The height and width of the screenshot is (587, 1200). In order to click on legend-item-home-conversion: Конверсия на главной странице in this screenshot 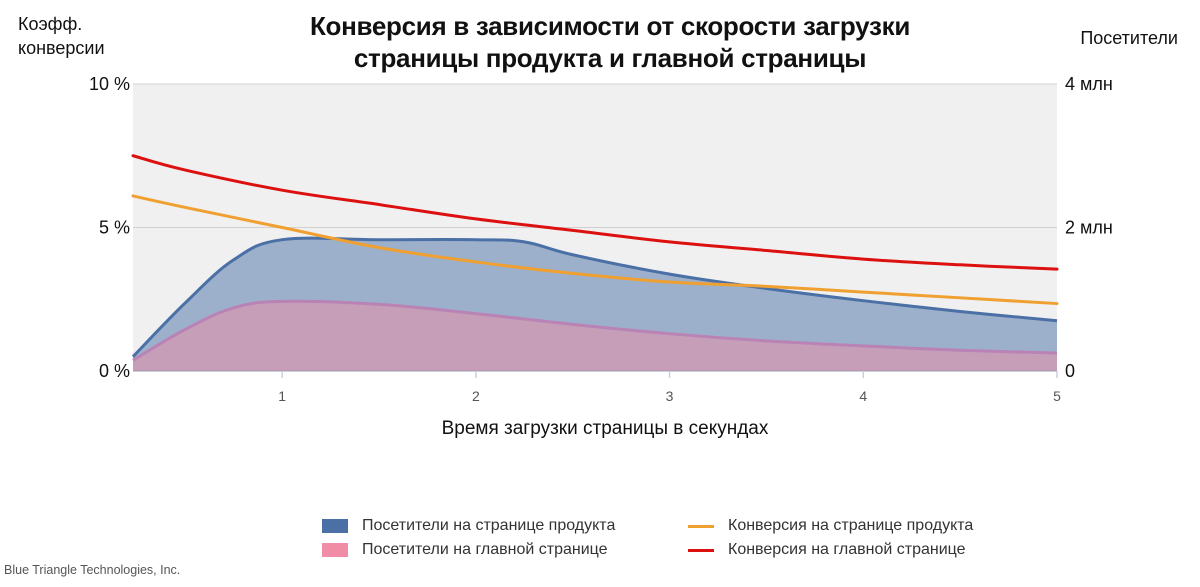, I will do `click(827, 550)`.